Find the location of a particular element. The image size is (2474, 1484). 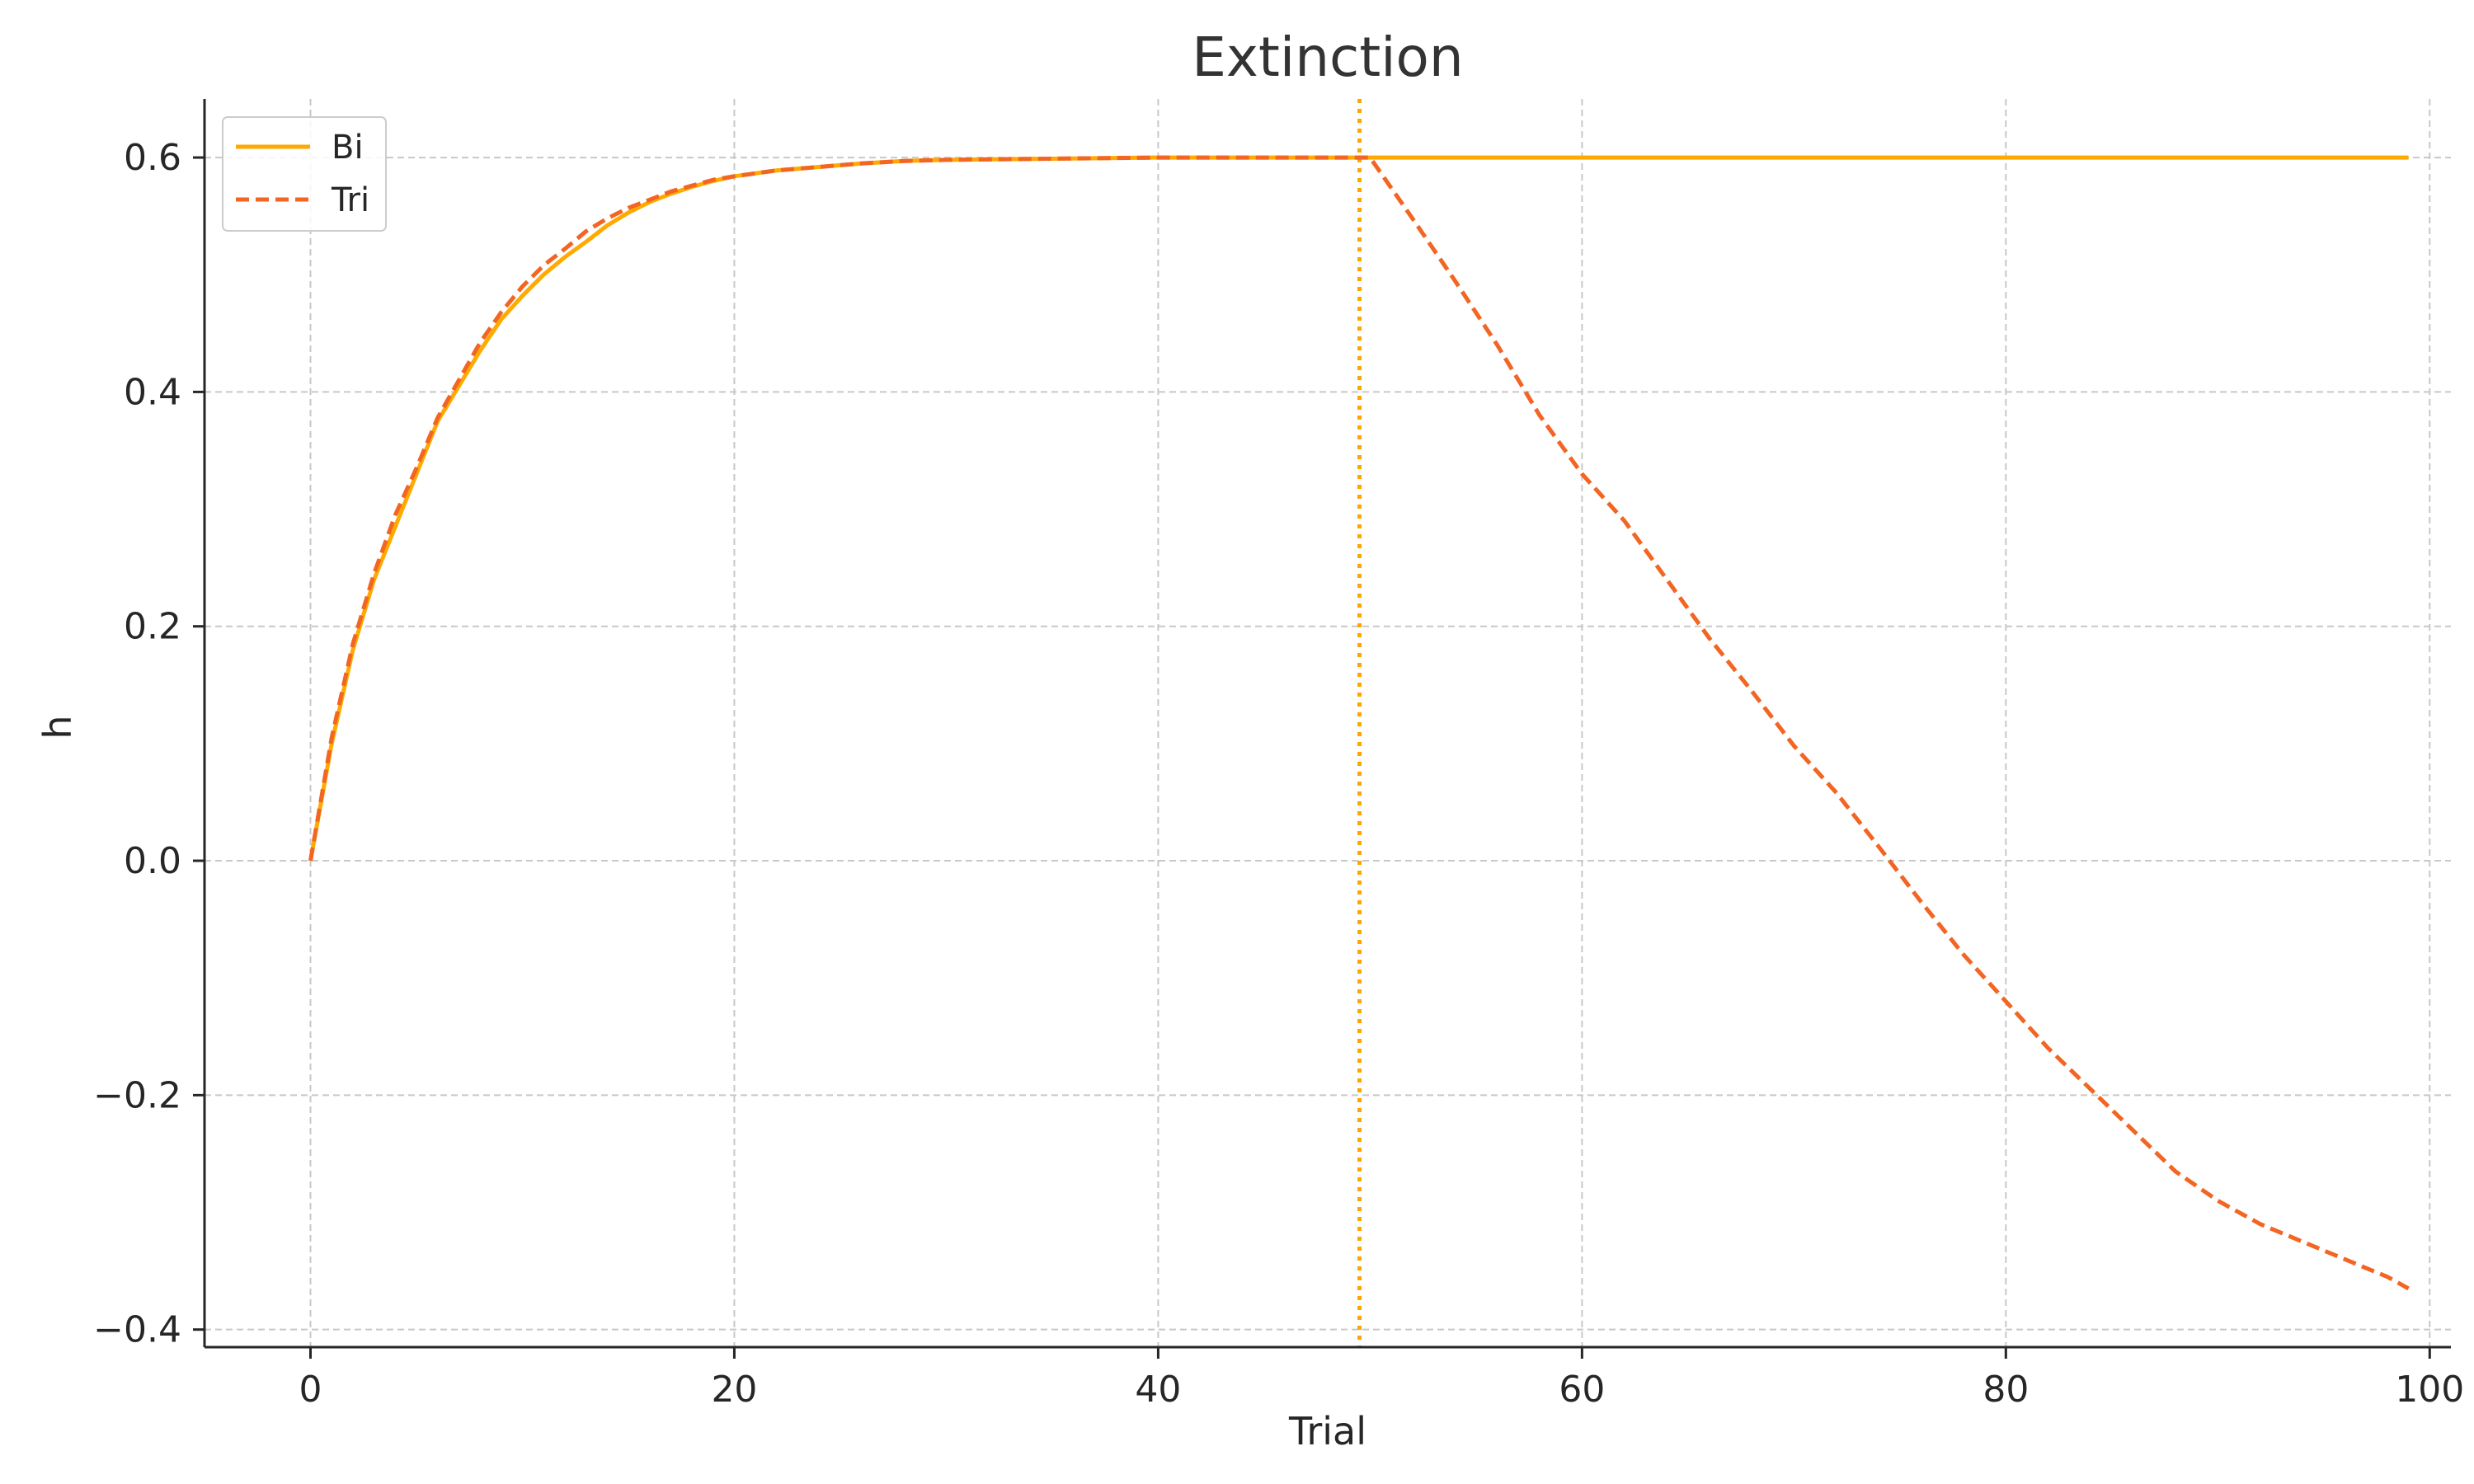

x-tick-label: 0 is located at coordinates (310, 1390).